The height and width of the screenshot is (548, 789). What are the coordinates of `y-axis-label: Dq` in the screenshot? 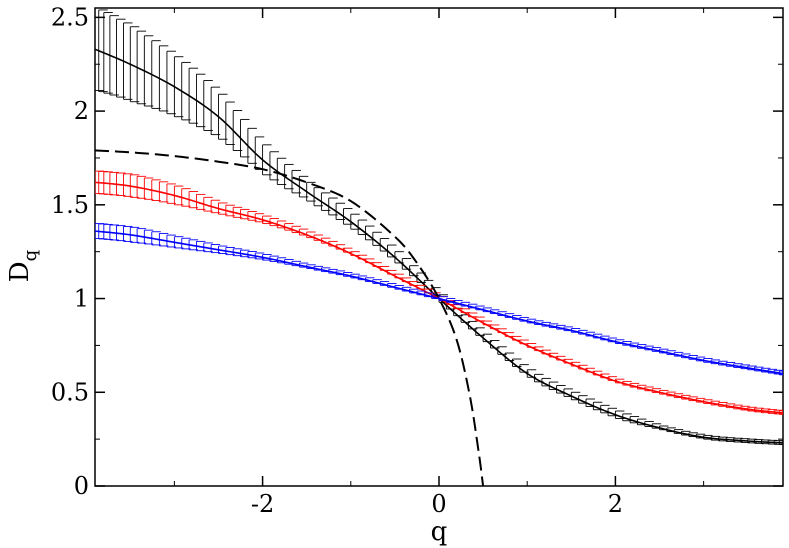 It's located at (23, 266).